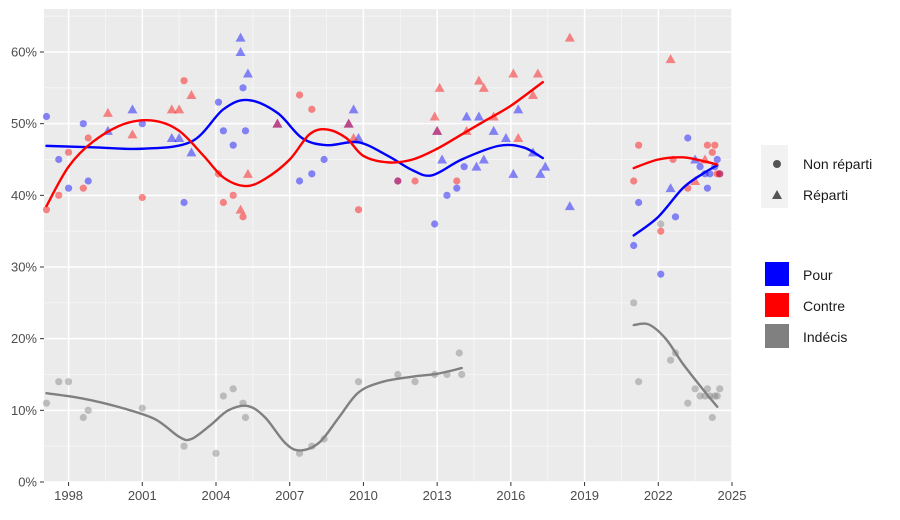 The width and height of the screenshot is (900, 520). What do you see at coordinates (510, 495) in the screenshot?
I see `x-tick-label: 2016` at bounding box center [510, 495].